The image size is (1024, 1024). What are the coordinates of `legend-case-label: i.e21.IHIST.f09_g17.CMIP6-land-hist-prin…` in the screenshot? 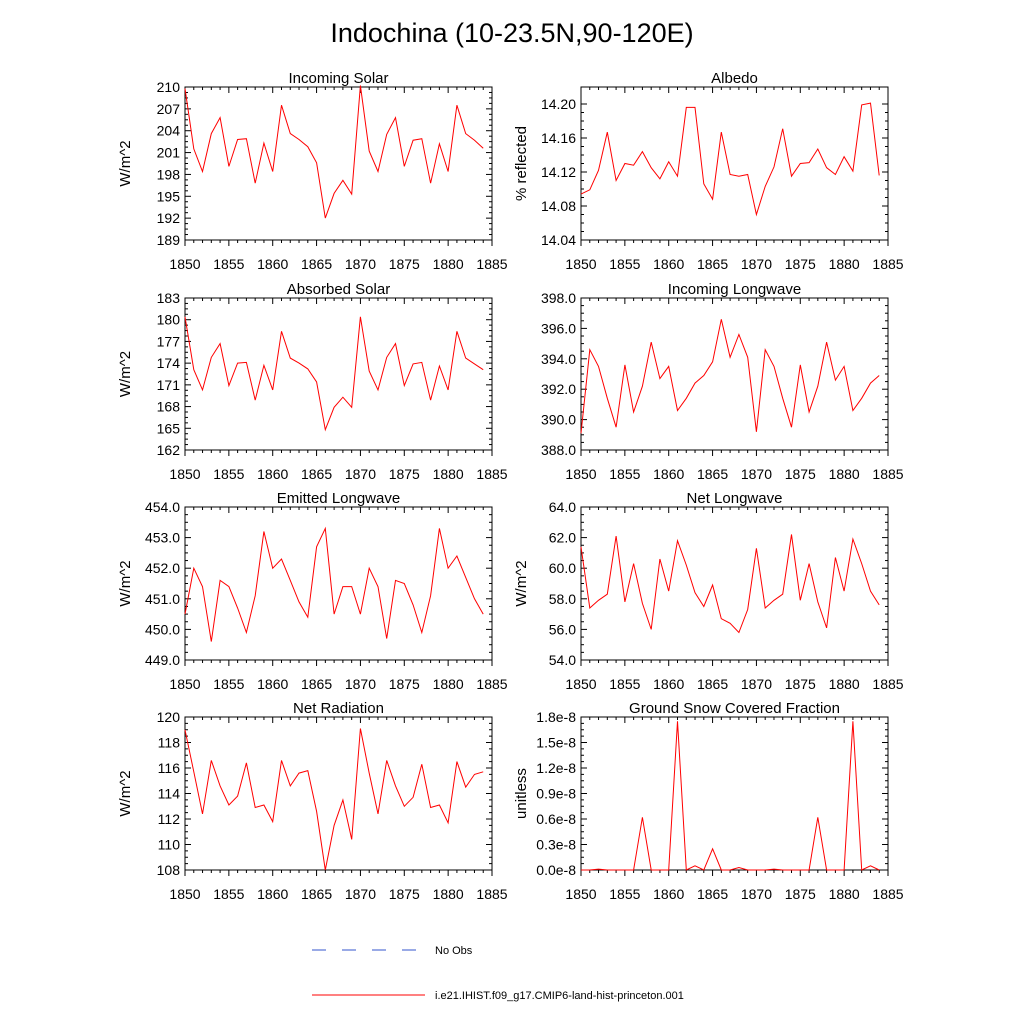 It's located at (559, 996).